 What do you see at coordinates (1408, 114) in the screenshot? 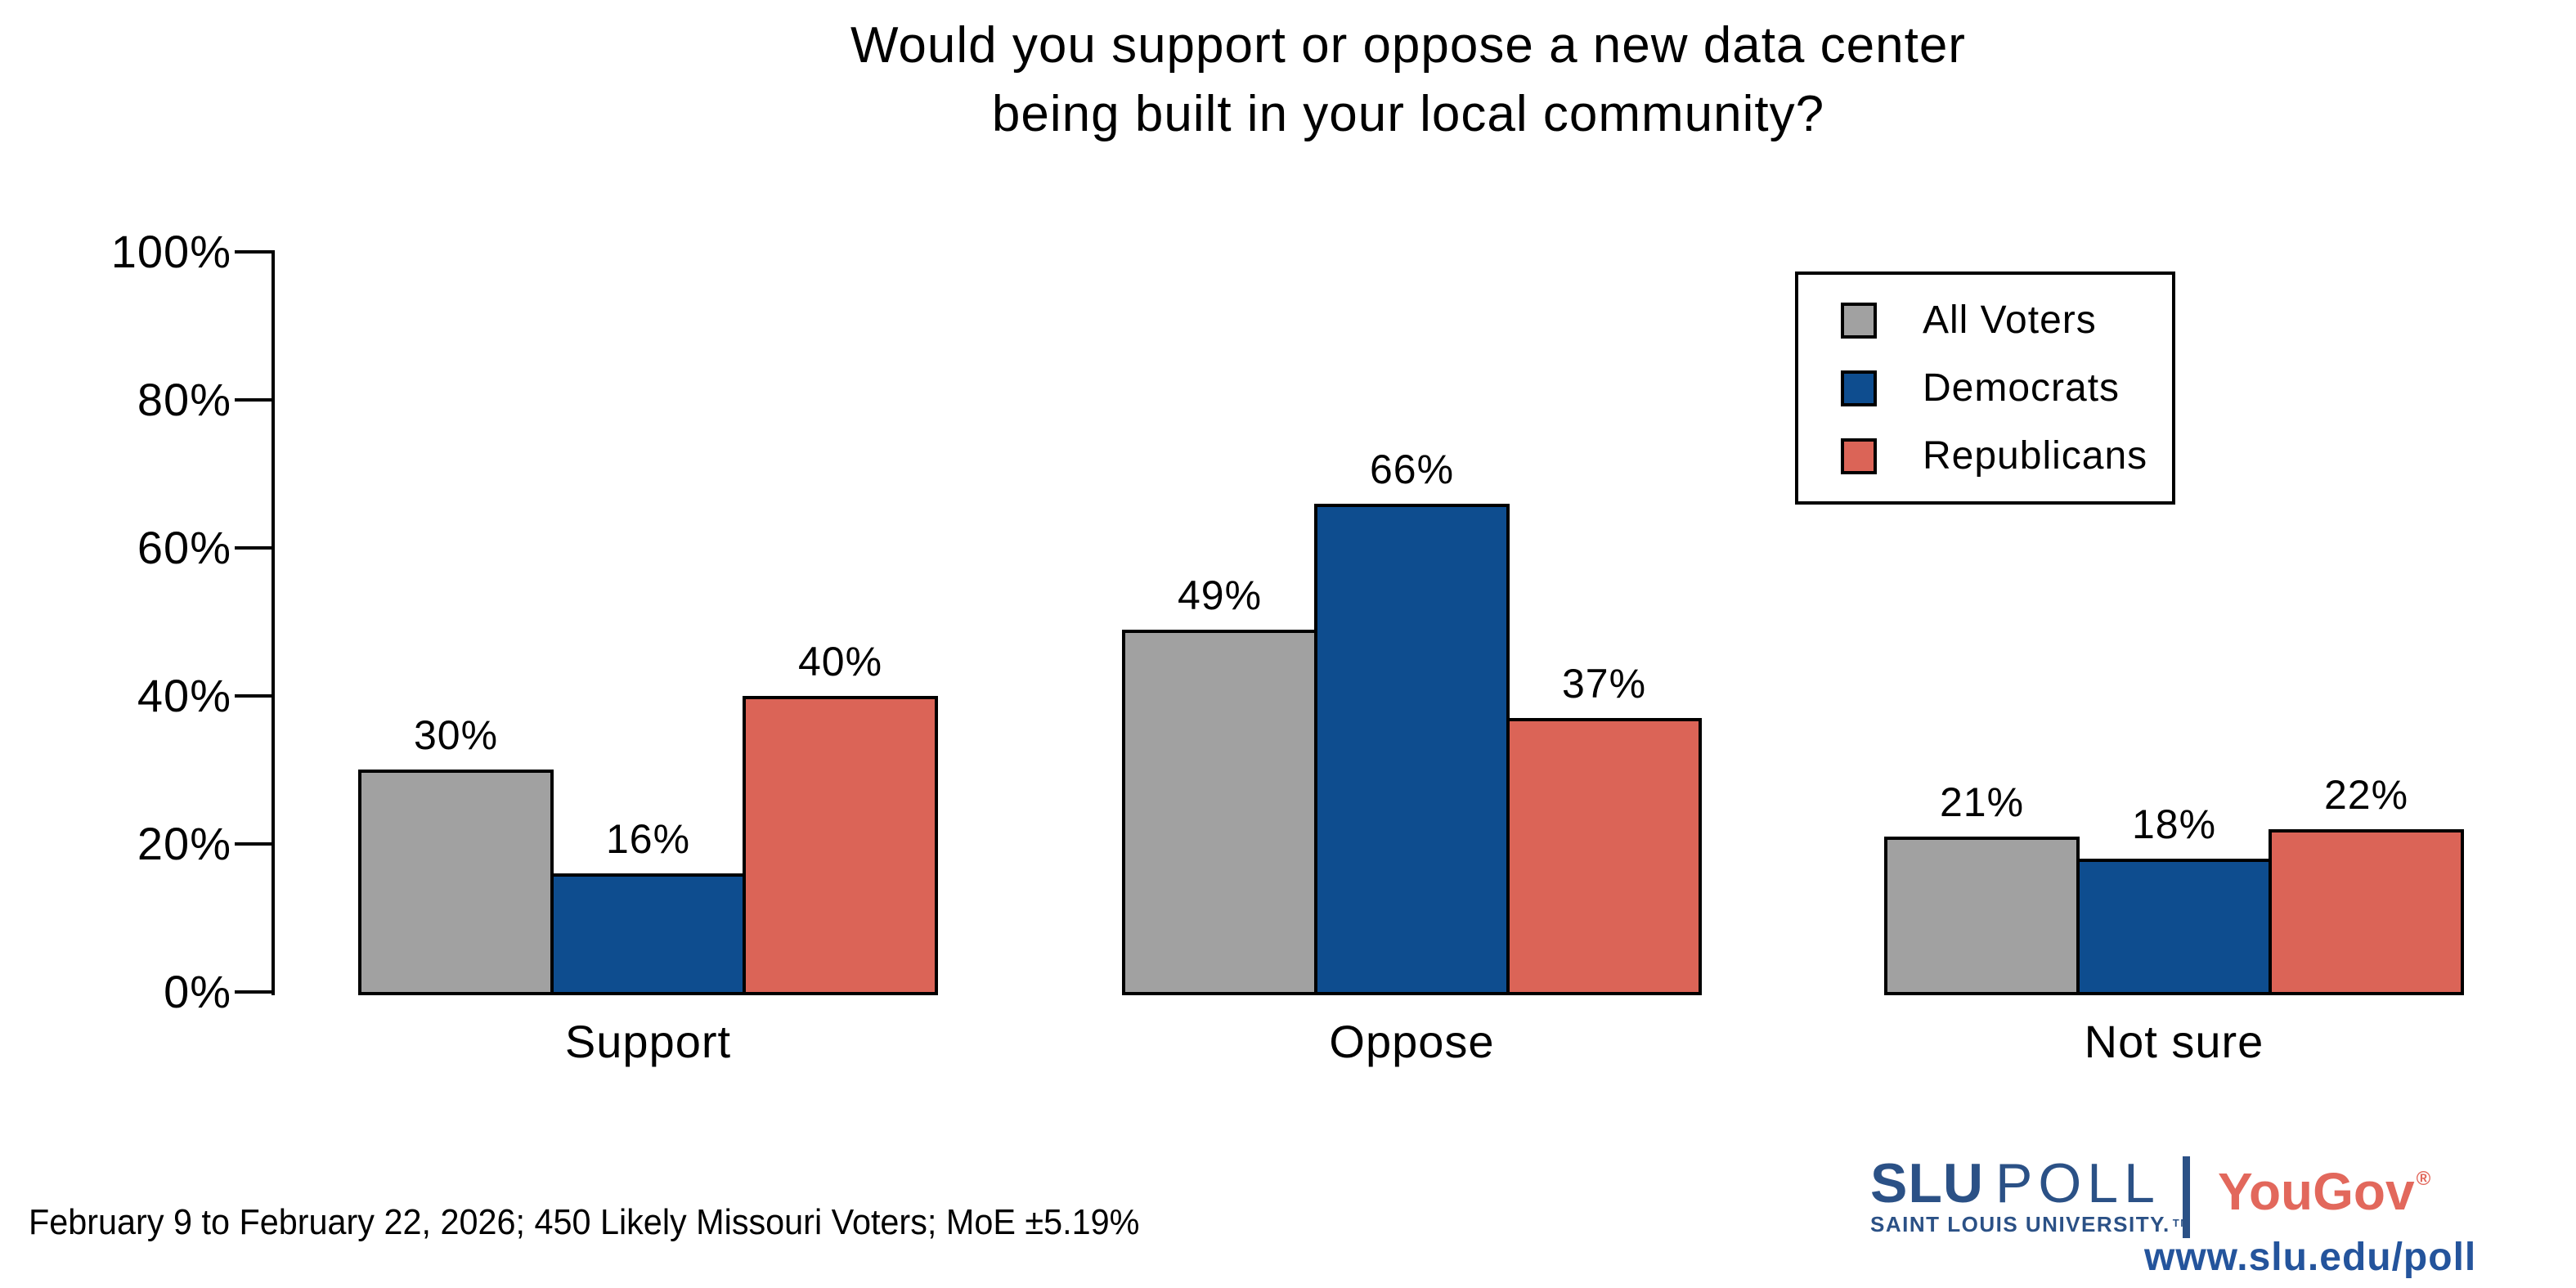
I see `chart-title-line2: being built in your local community?` at bounding box center [1408, 114].